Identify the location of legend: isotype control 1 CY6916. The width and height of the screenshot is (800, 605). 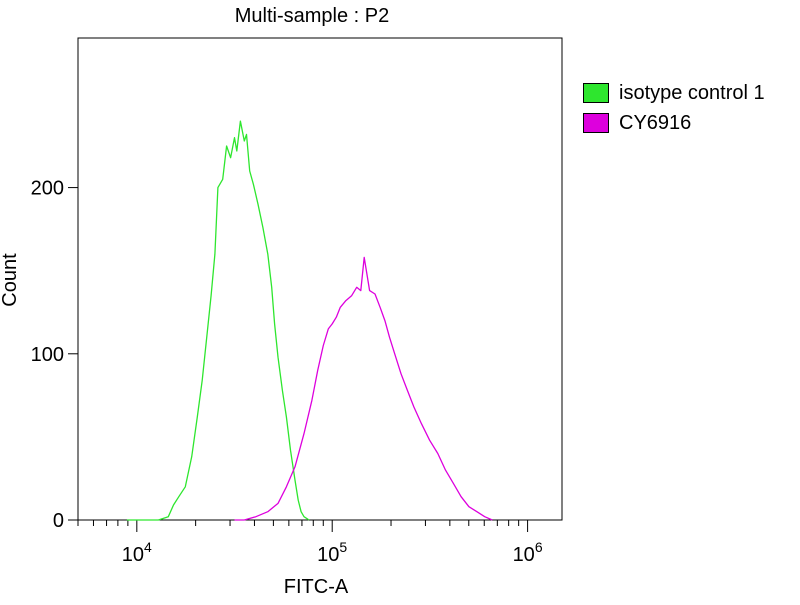
(674, 108).